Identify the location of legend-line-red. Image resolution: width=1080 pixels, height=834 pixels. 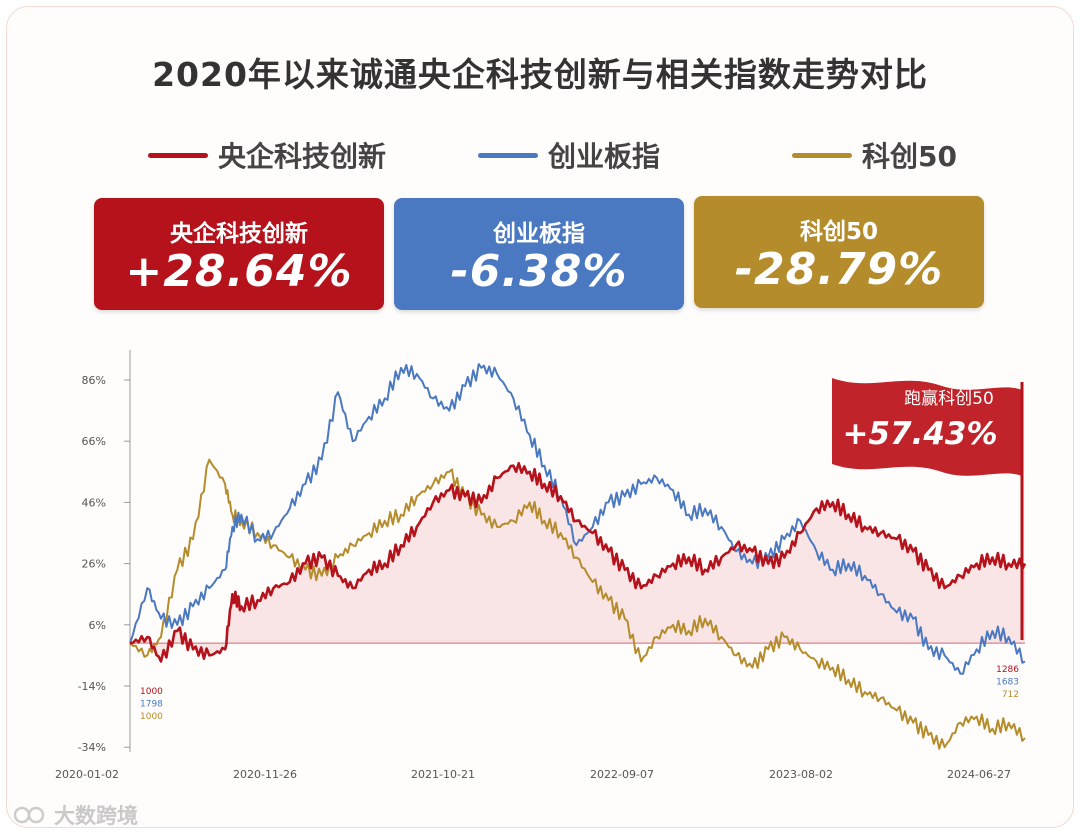
(178, 155).